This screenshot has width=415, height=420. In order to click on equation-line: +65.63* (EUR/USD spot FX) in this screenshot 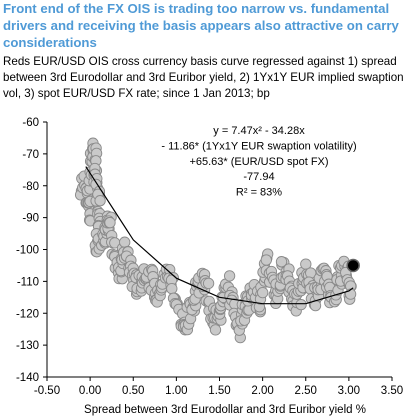, I will do `click(258, 162)`.